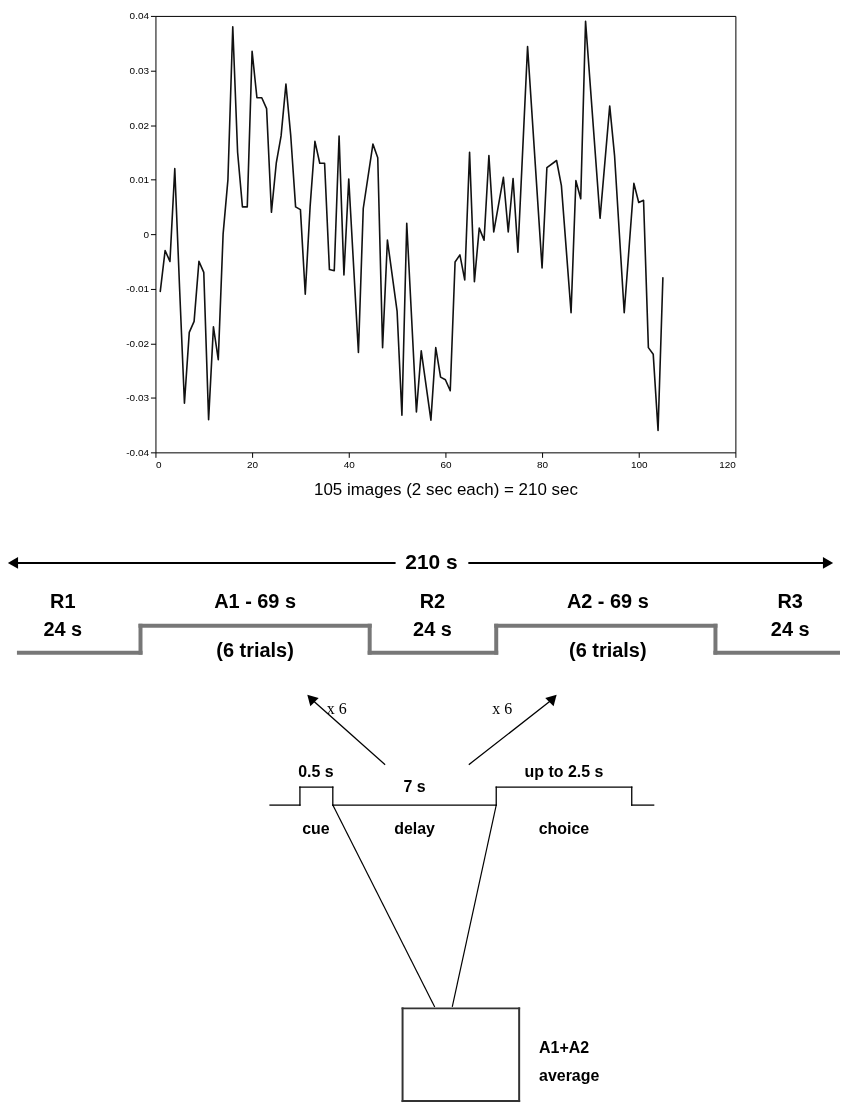 This screenshot has height=1110, width=841. I want to click on y-tick-label: 0.03, so click(139, 70).